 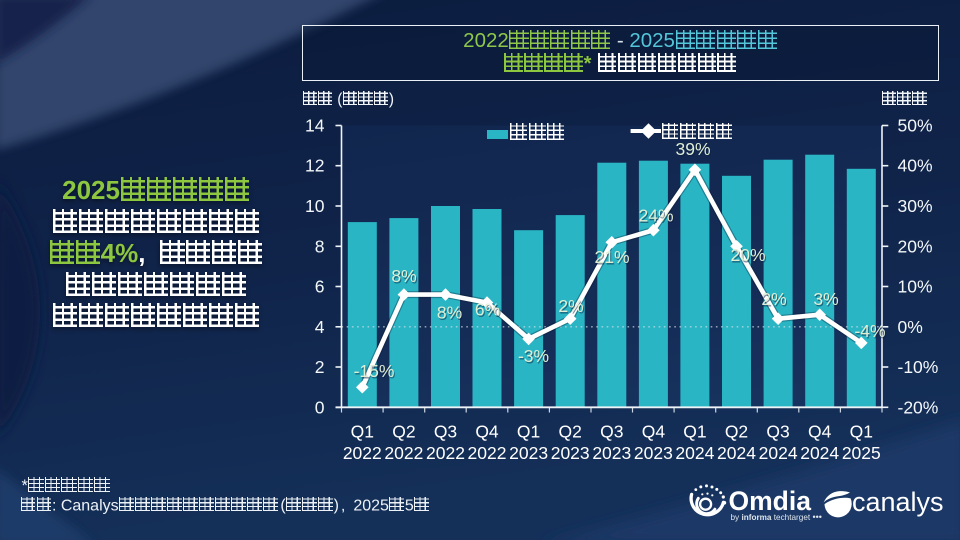 What do you see at coordinates (770, 501) in the screenshot?
I see `svg-text: Omdia` at bounding box center [770, 501].